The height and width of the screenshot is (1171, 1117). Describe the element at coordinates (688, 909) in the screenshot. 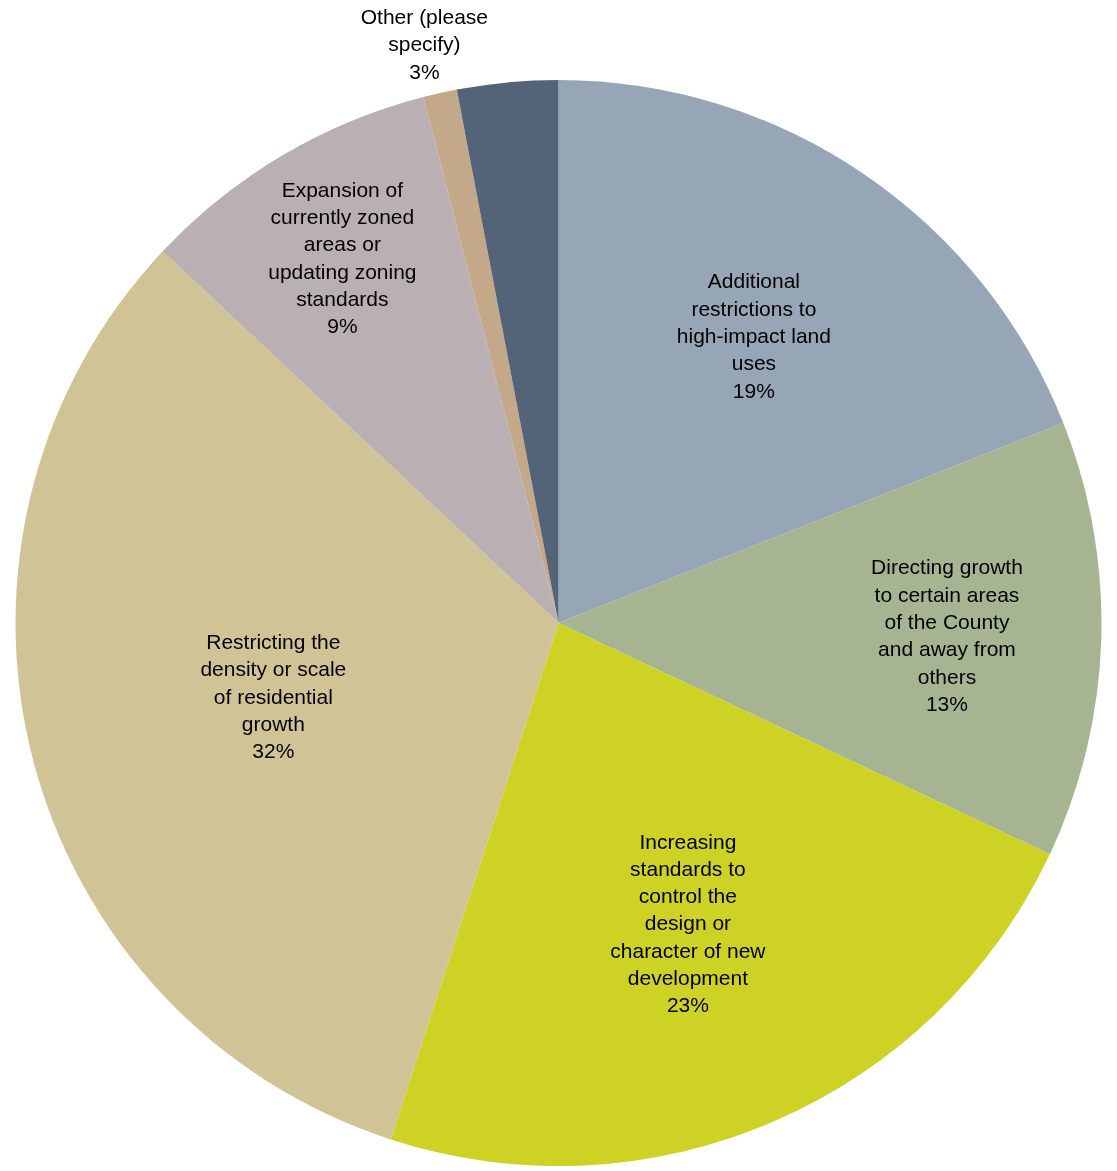

I see `slice-label: Increasing standards to control the design or character of new development` at that location.